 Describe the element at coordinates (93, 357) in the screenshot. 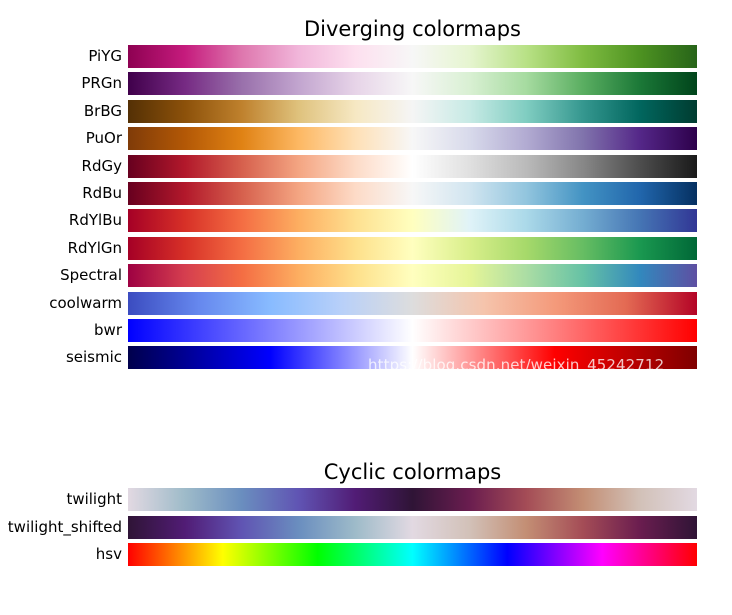

I see `colormap-label: seismic` at that location.